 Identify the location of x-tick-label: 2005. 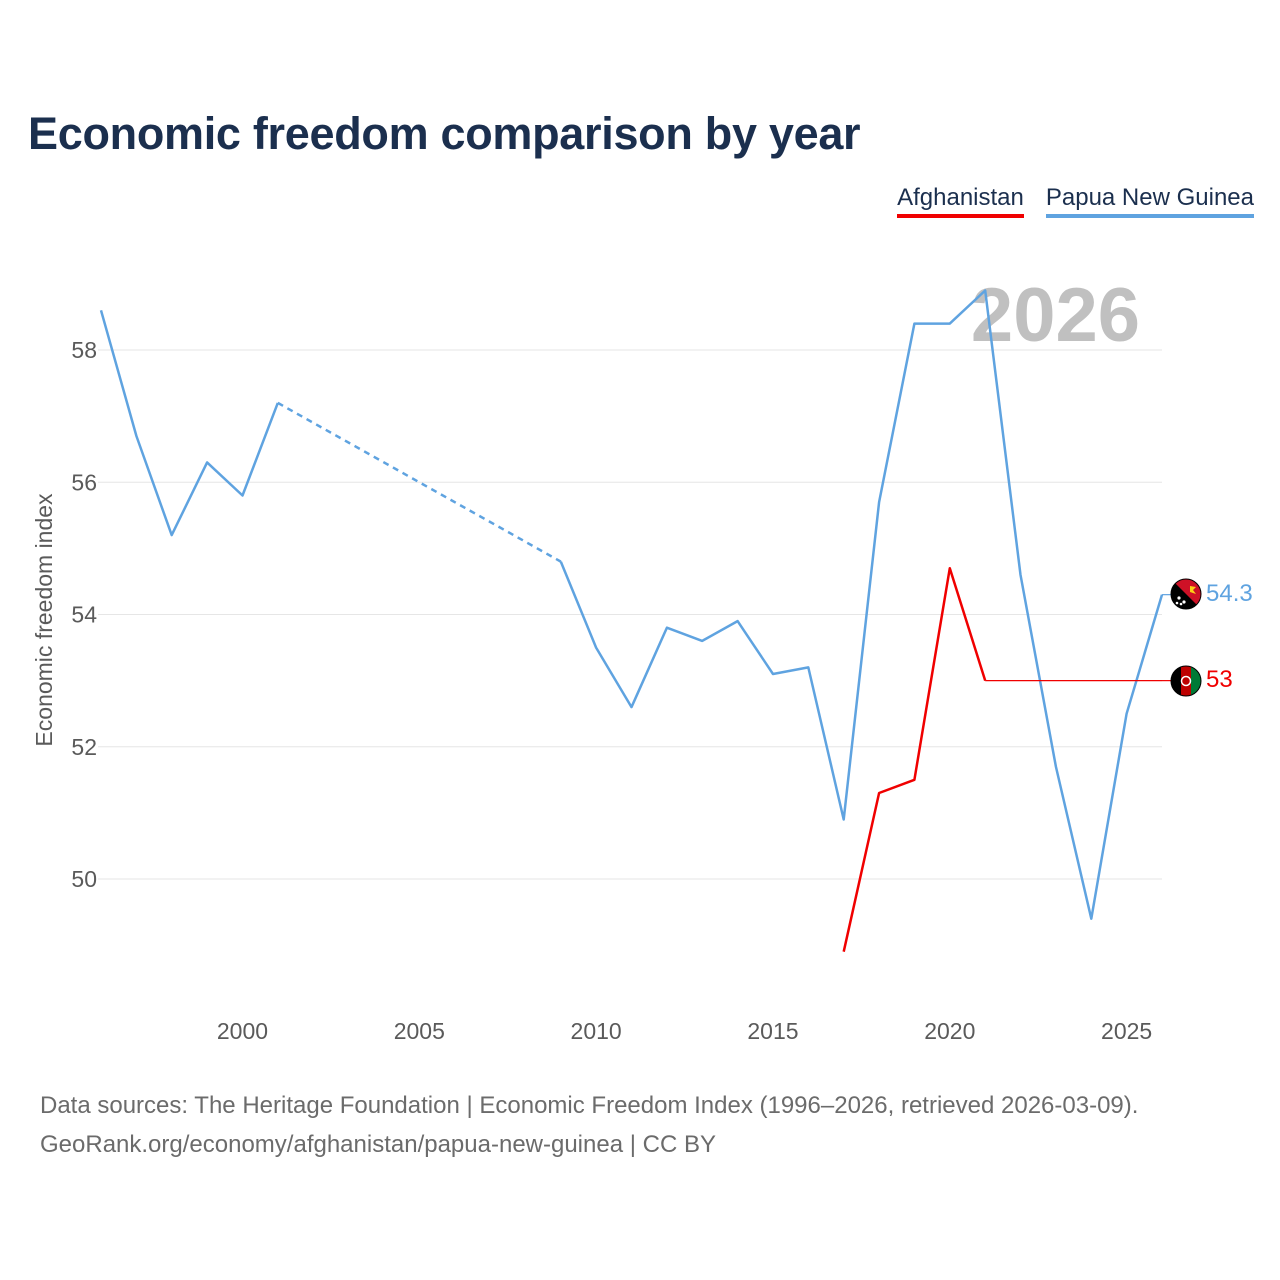
(419, 1031).